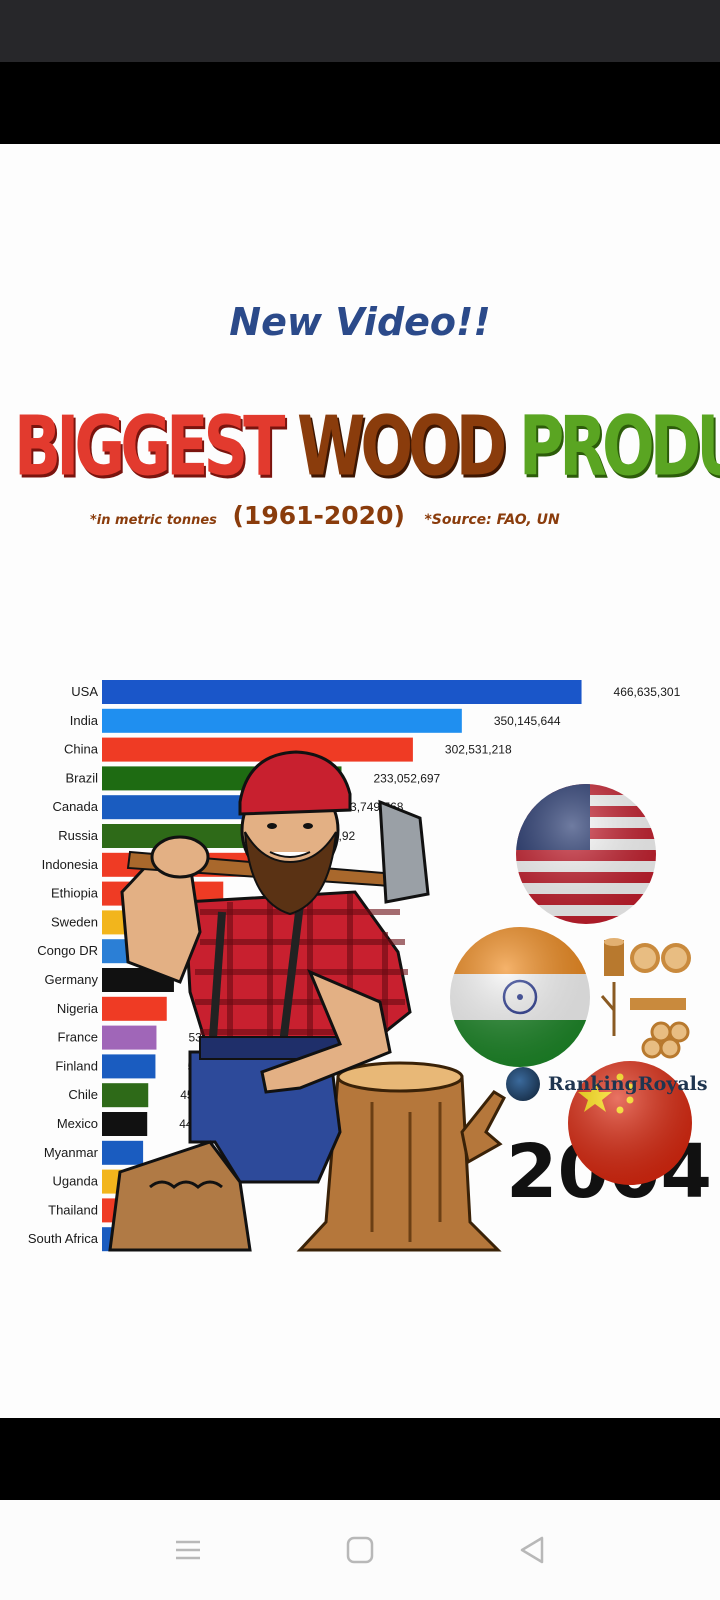 This screenshot has height=1600, width=720. I want to click on menu-icon, so click(188, 1550).